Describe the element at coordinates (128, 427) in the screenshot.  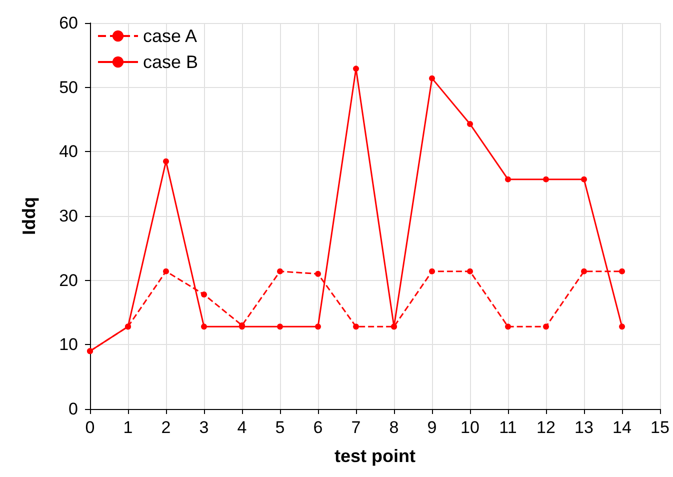
I see `x-tick-label: 1` at that location.